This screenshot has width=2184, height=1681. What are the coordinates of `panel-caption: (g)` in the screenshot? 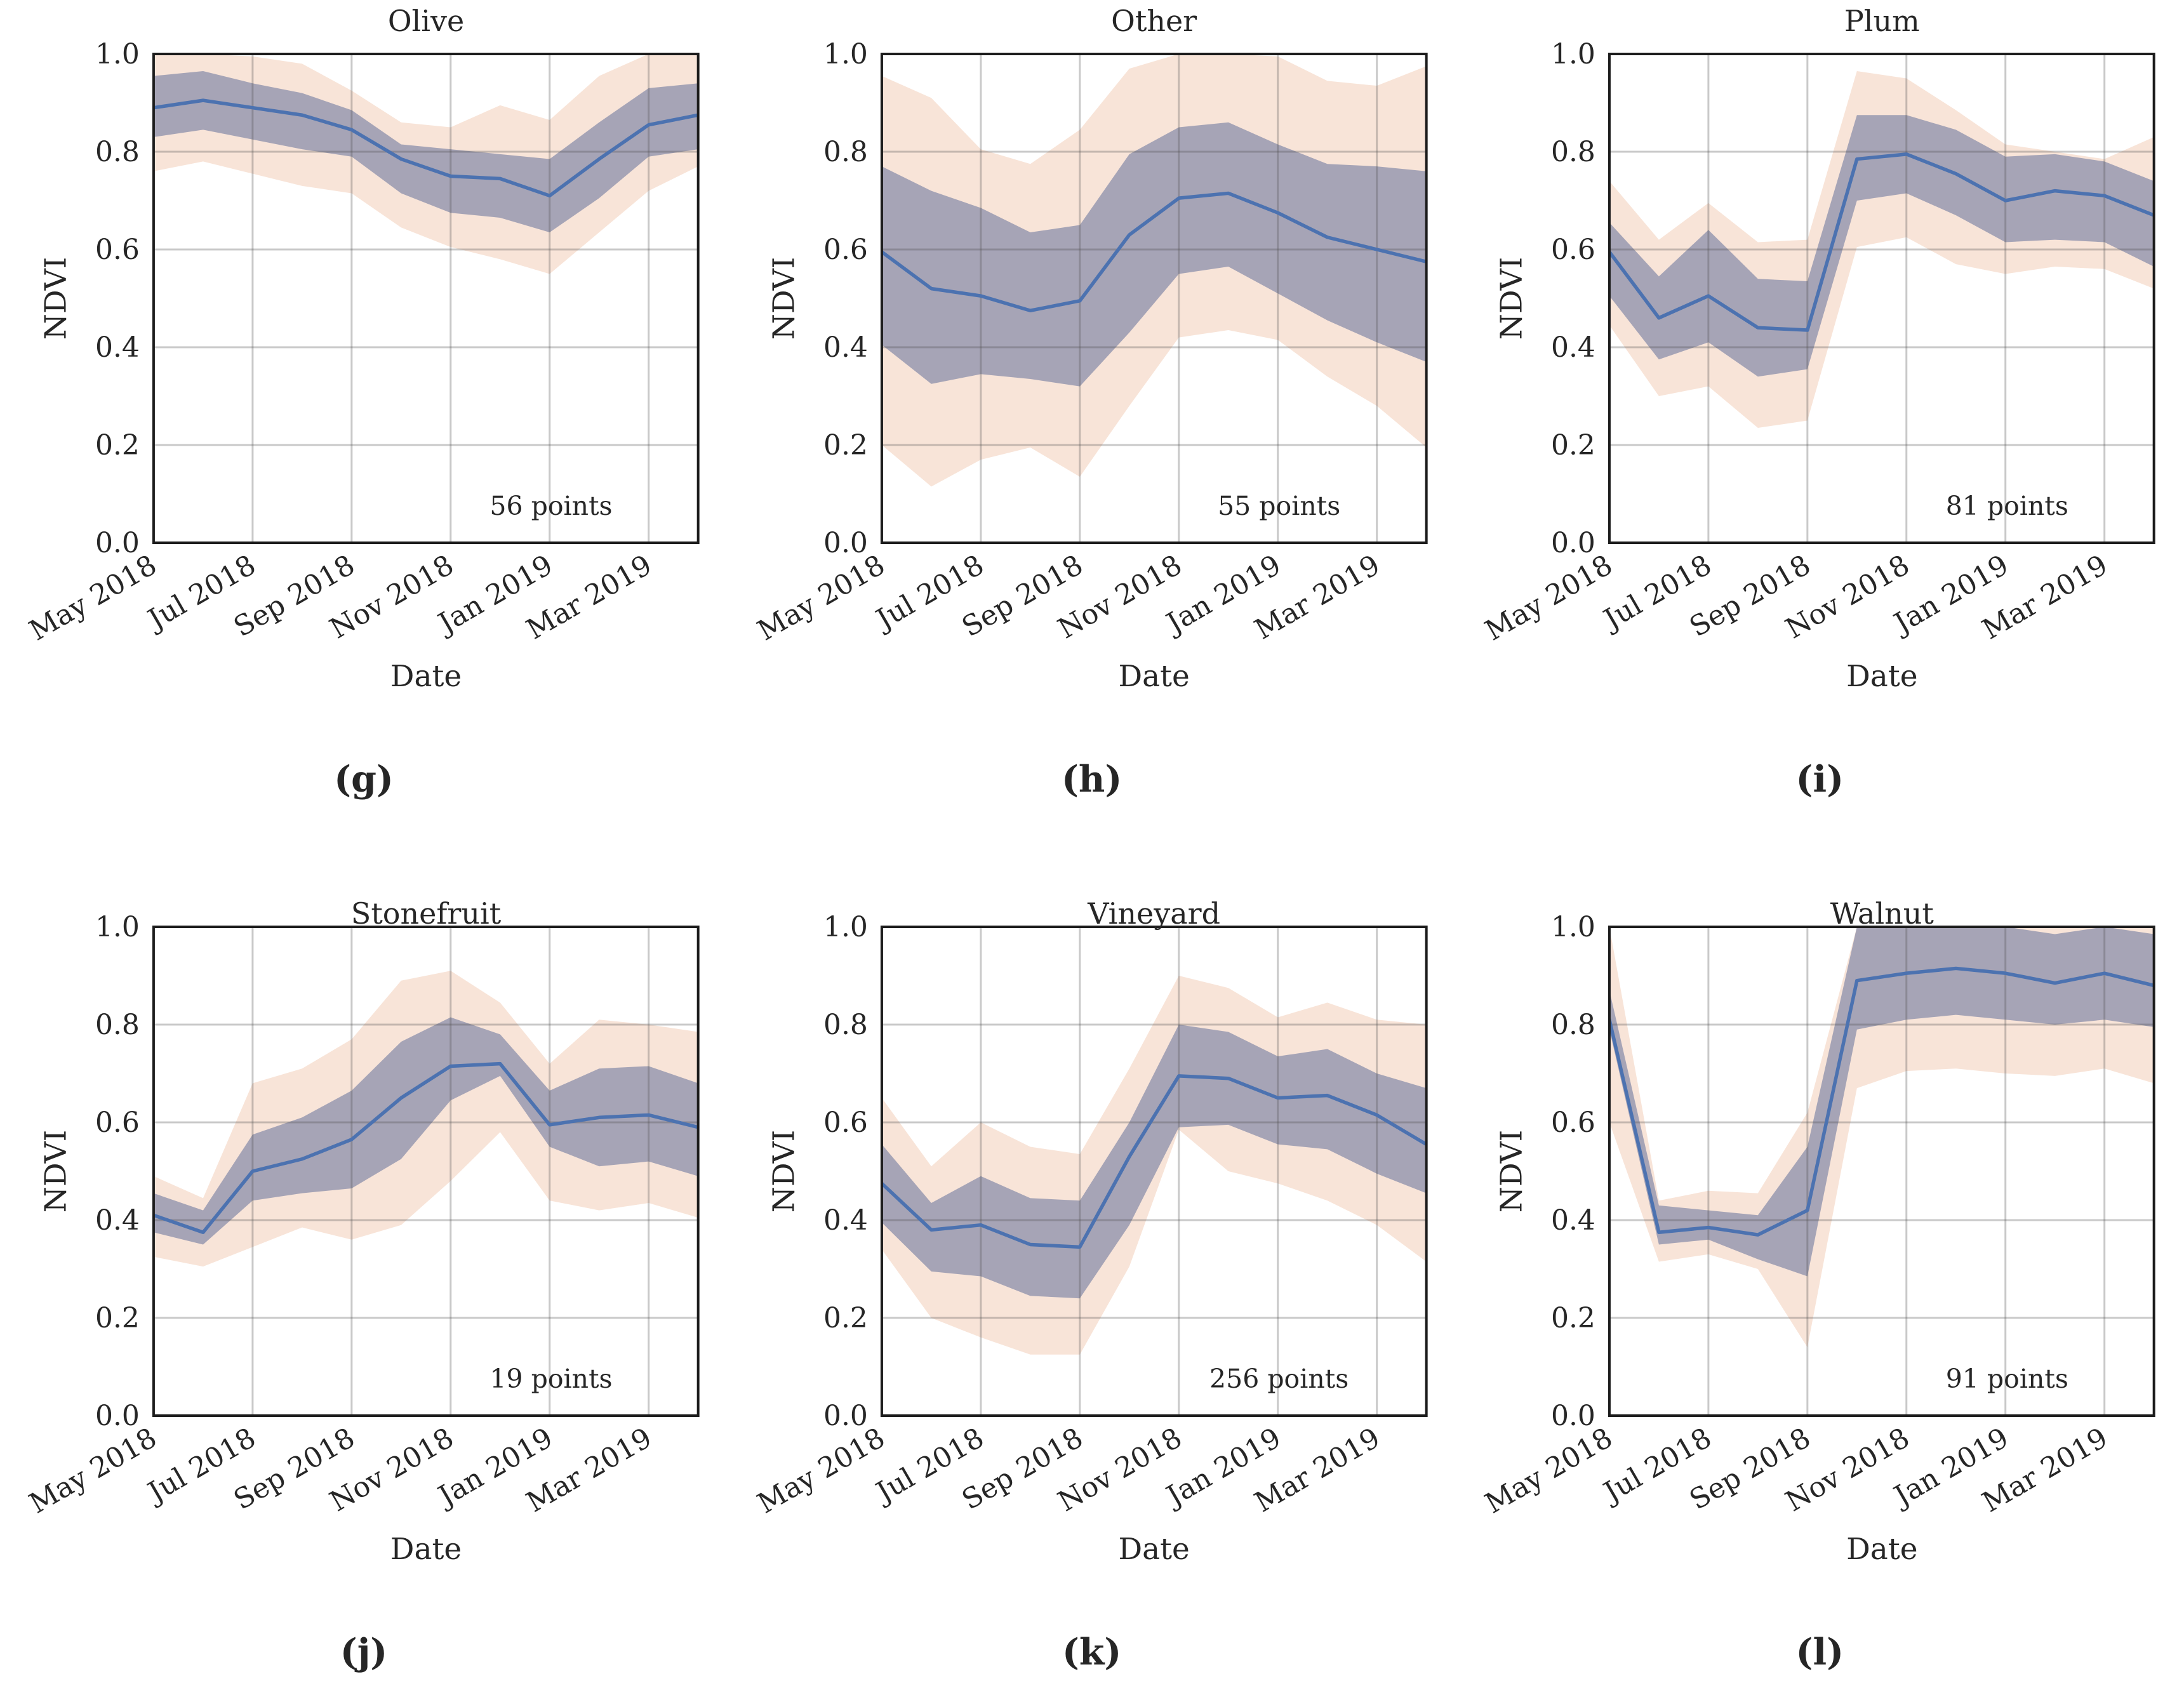 It's located at (364, 779).